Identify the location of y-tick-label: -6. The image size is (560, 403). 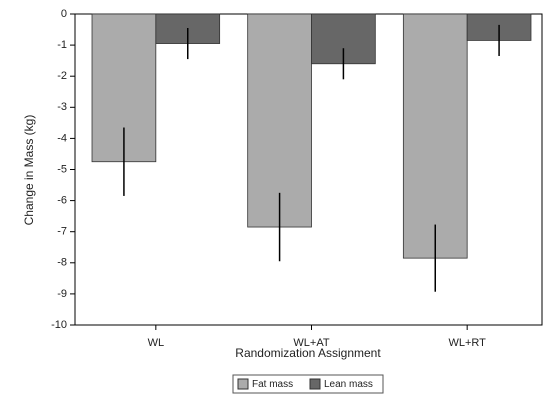
(62, 201).